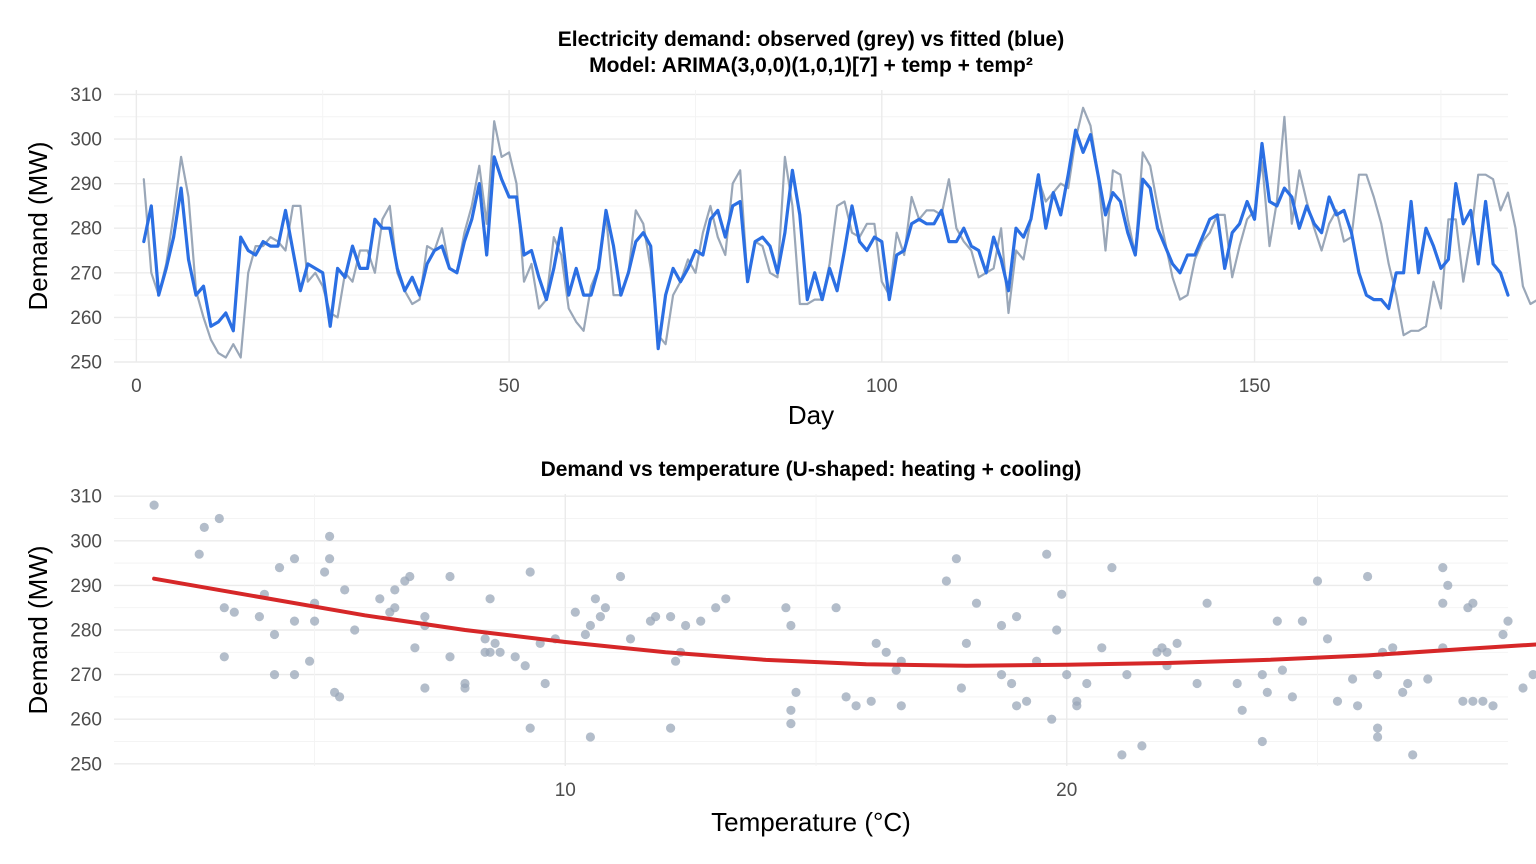 This screenshot has width=1536, height=864. Describe the element at coordinates (86, 586) in the screenshot. I see `panel2-y-tick-label: 290` at that location.